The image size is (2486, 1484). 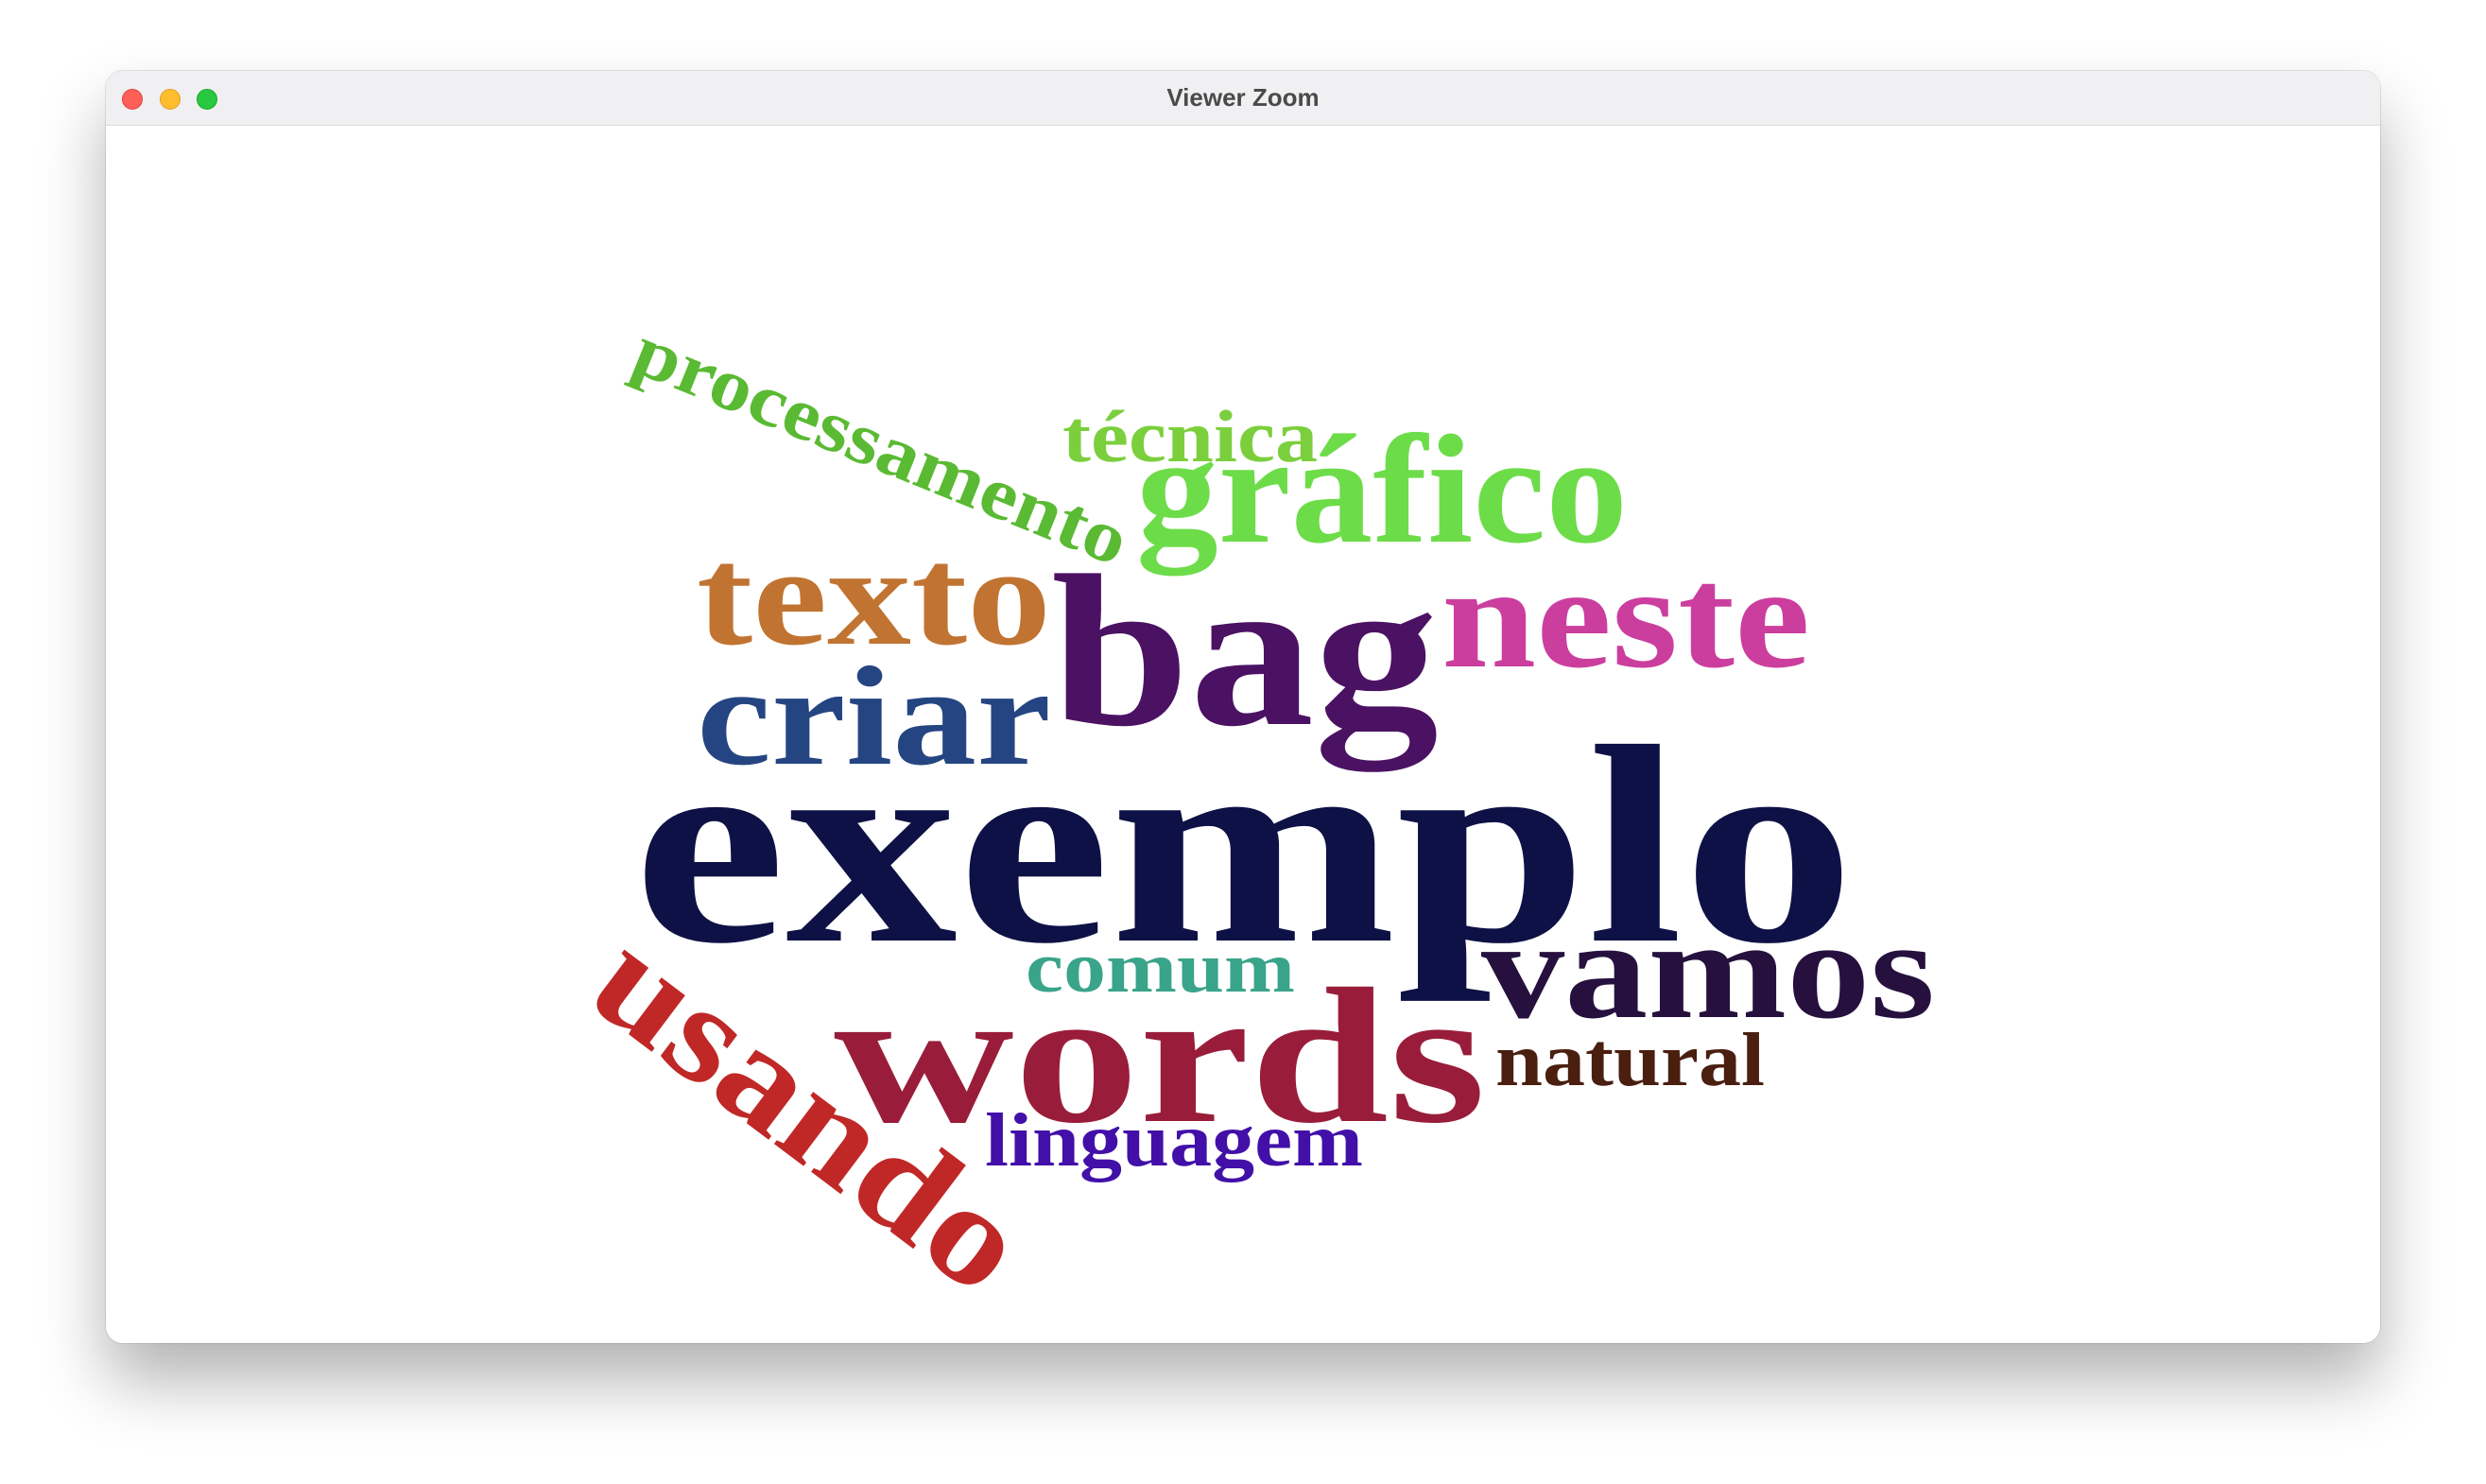 I want to click on window-title: Viewer Zoom, so click(x=1243, y=98).